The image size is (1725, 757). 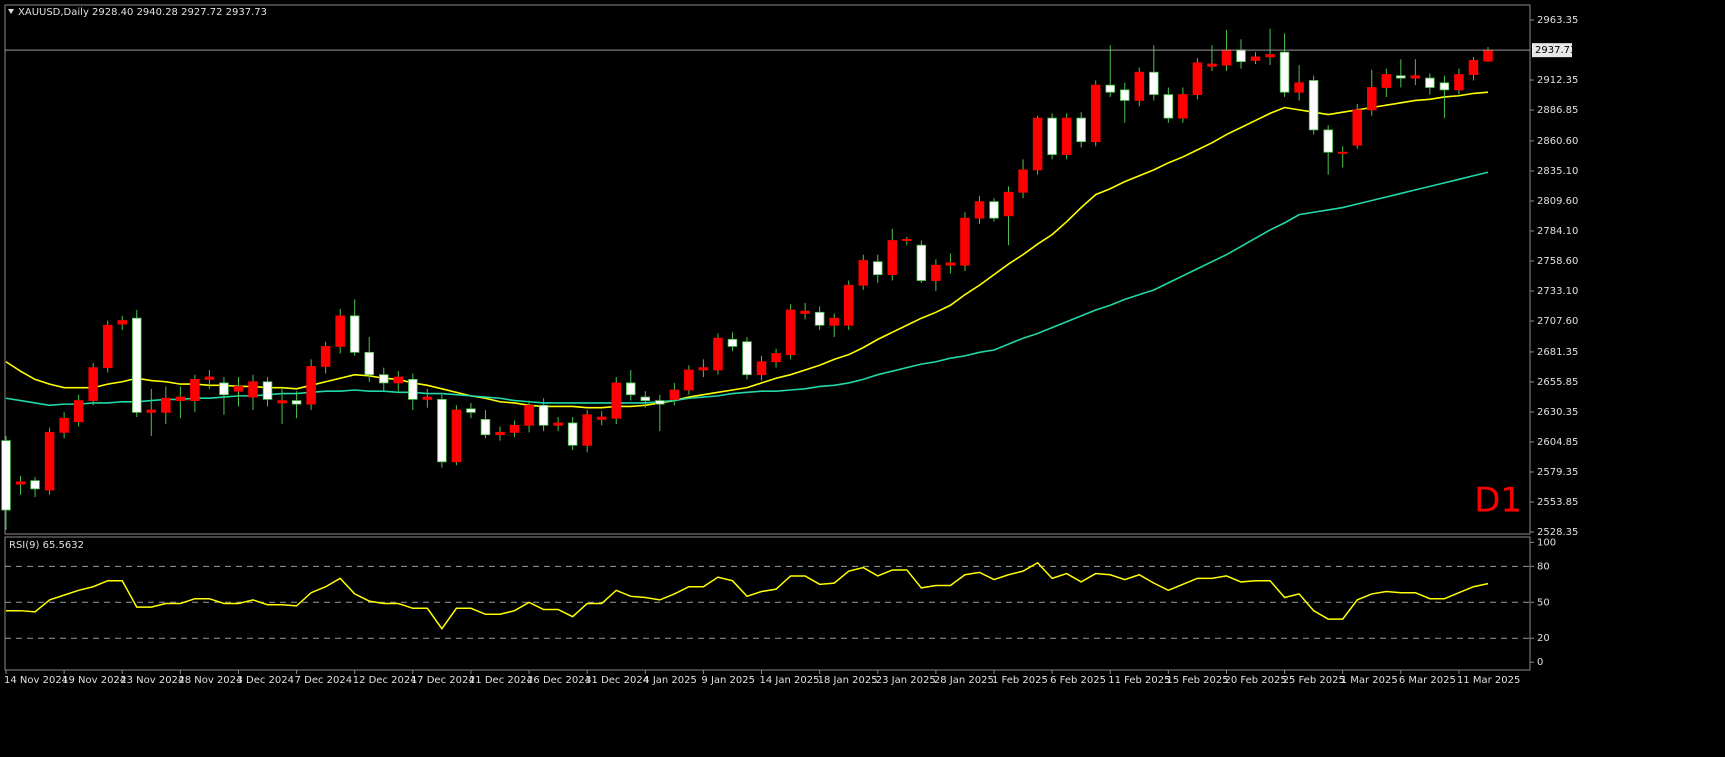 What do you see at coordinates (1557, 502) in the screenshot?
I see `y-tick-label: 2553.85` at bounding box center [1557, 502].